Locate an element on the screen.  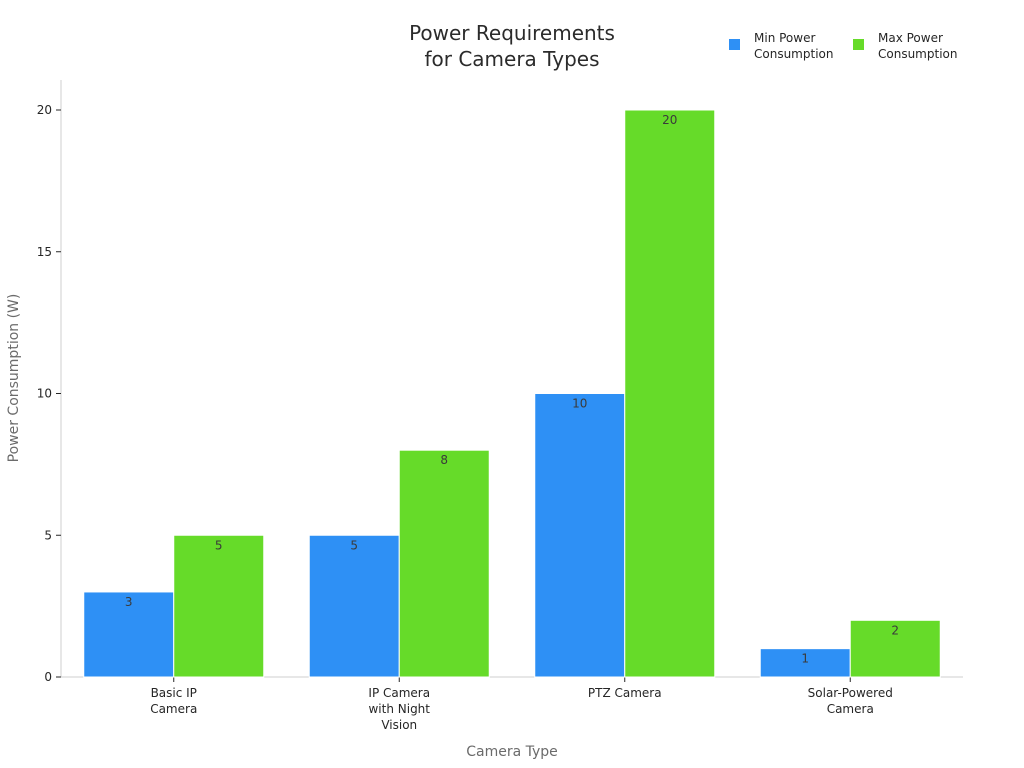
y-axis-title: Power Consumption (W) is located at coordinates (14, 378).